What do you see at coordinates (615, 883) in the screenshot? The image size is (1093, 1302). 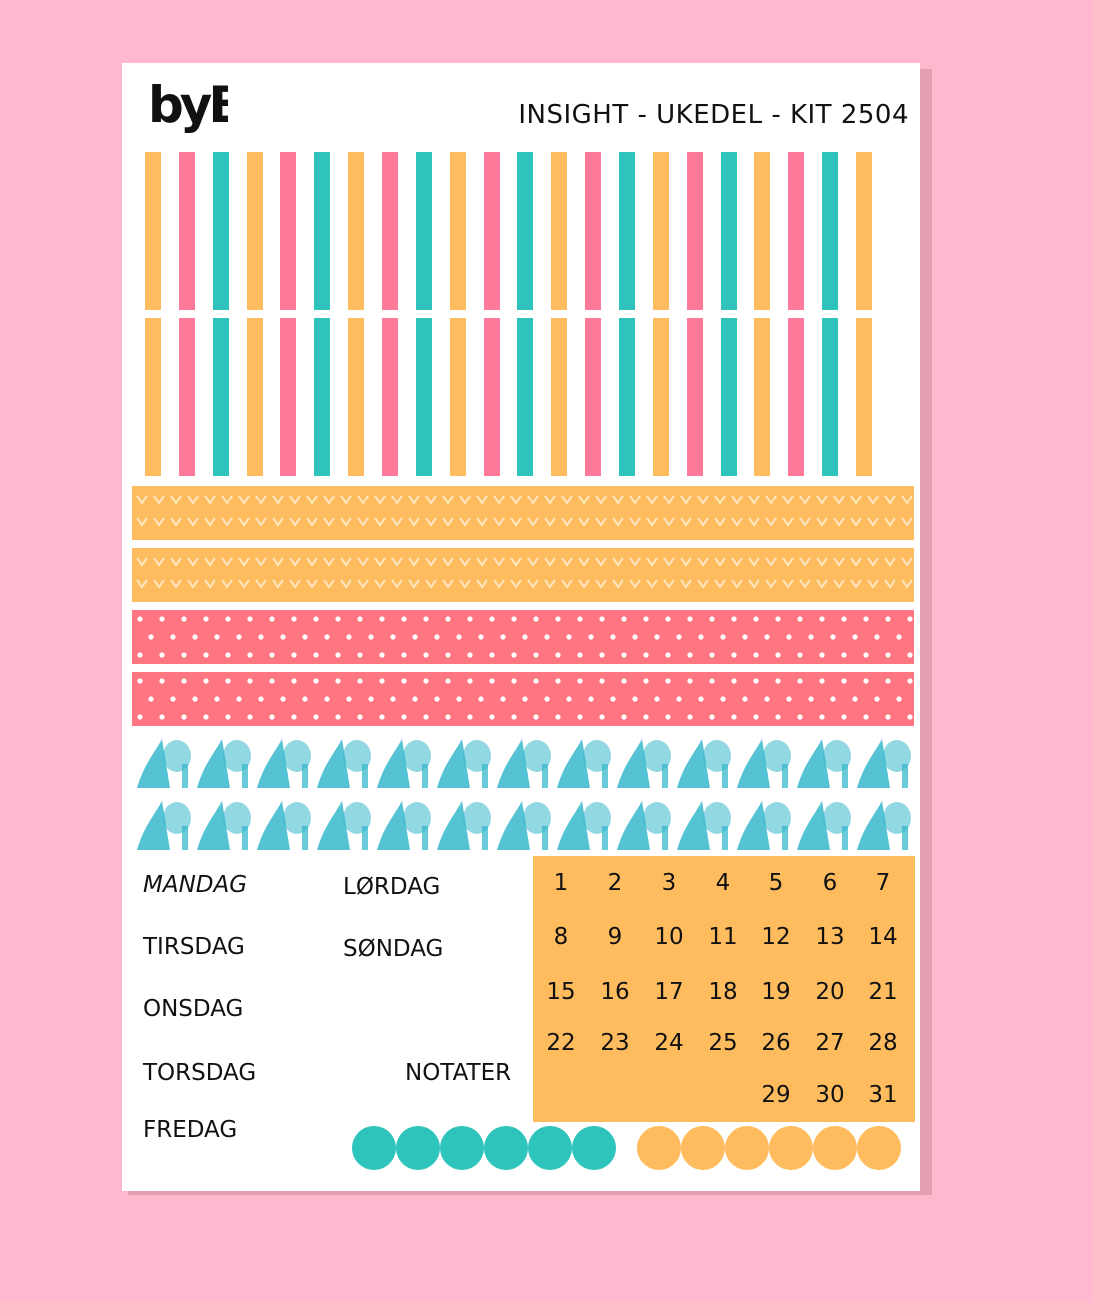 I see `calendar-date: 2` at bounding box center [615, 883].